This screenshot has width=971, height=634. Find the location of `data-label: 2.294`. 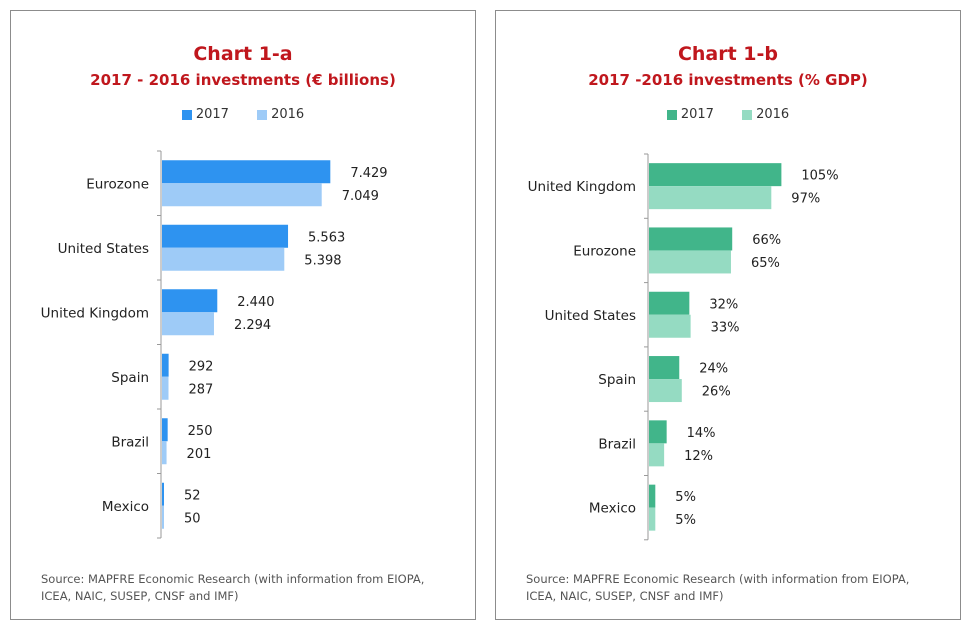

data-label: 2.294 is located at coordinates (252, 325).